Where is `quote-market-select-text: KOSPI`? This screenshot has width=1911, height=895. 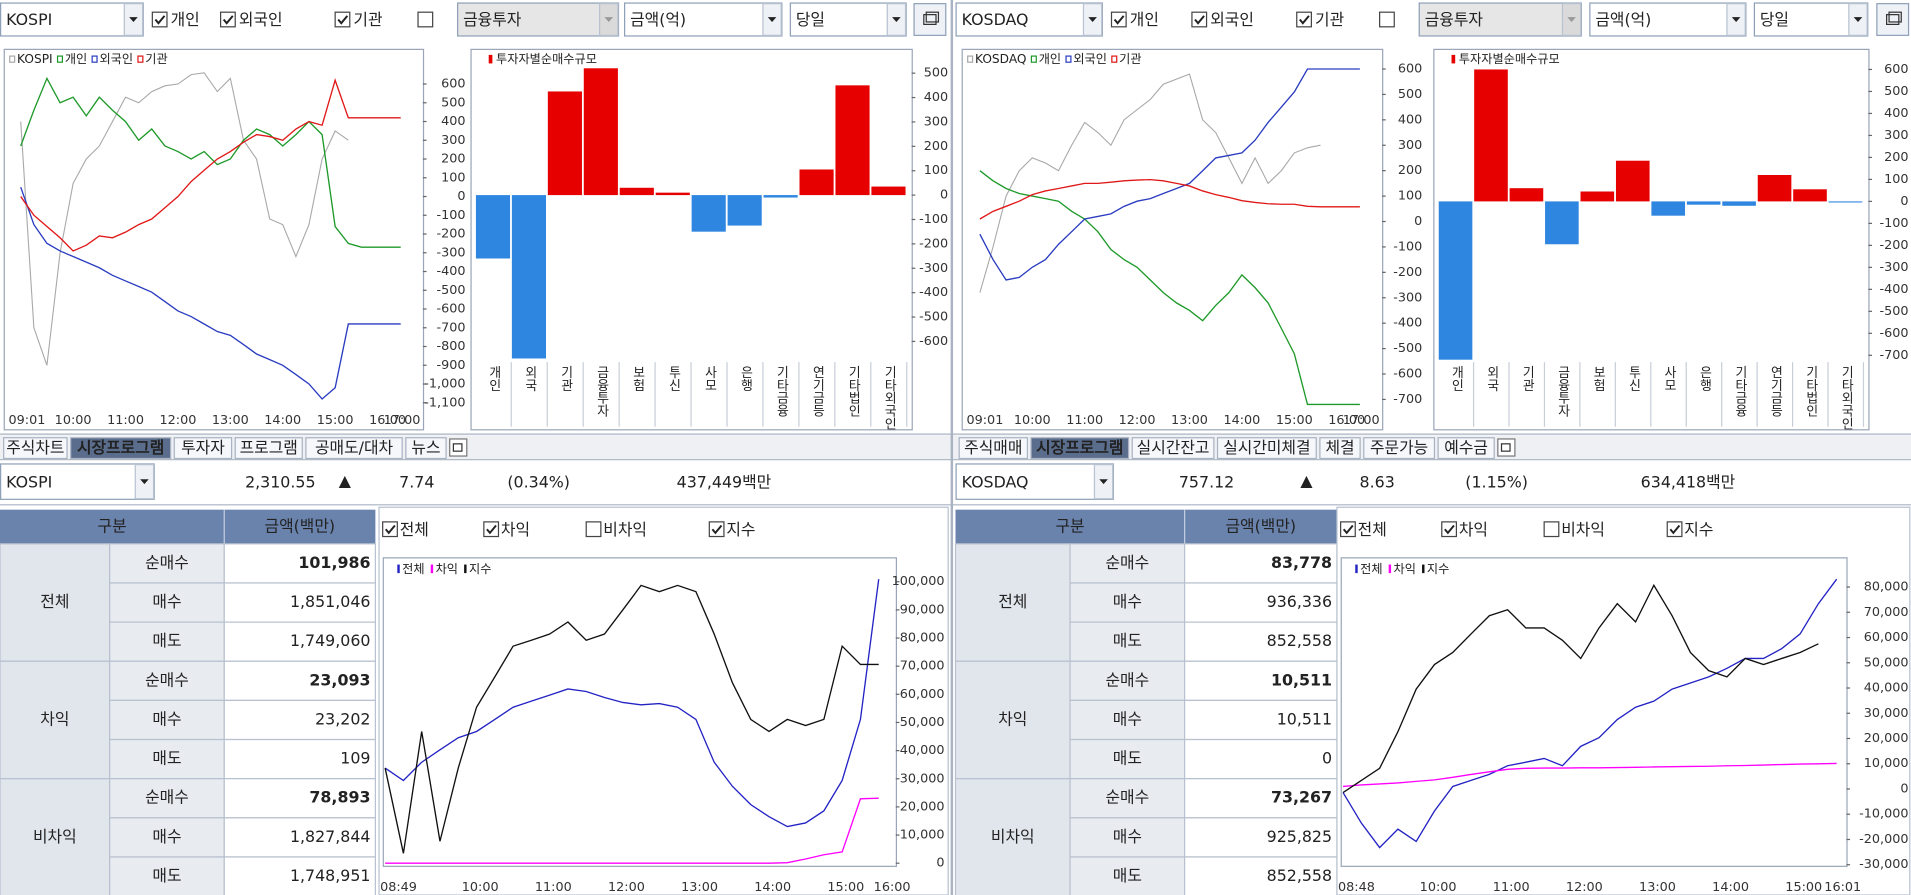
quote-market-select-text: KOSPI is located at coordinates (29, 481).